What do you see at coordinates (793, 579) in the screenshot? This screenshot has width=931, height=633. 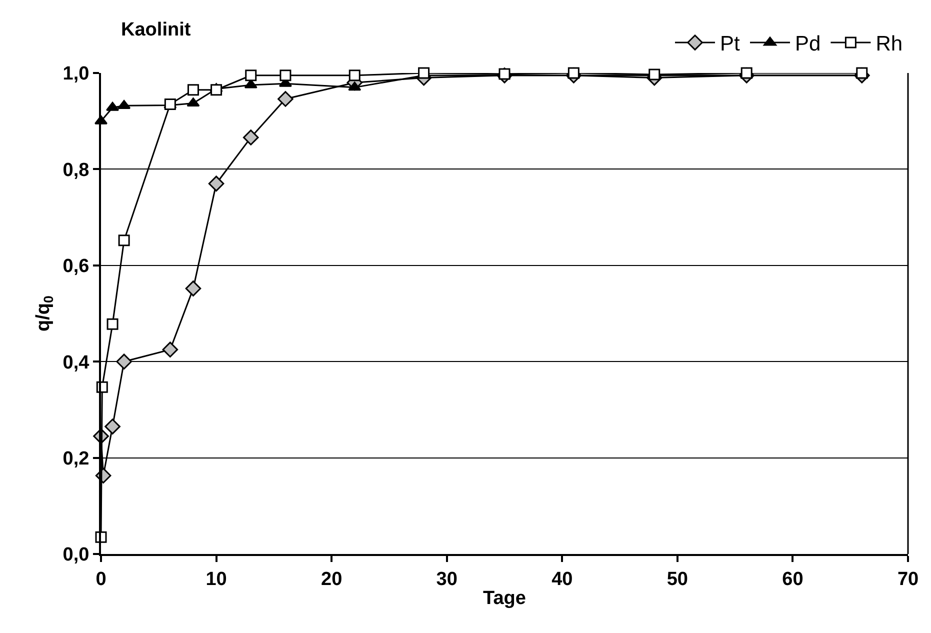 I see `x-tick-label: 60` at bounding box center [793, 579].